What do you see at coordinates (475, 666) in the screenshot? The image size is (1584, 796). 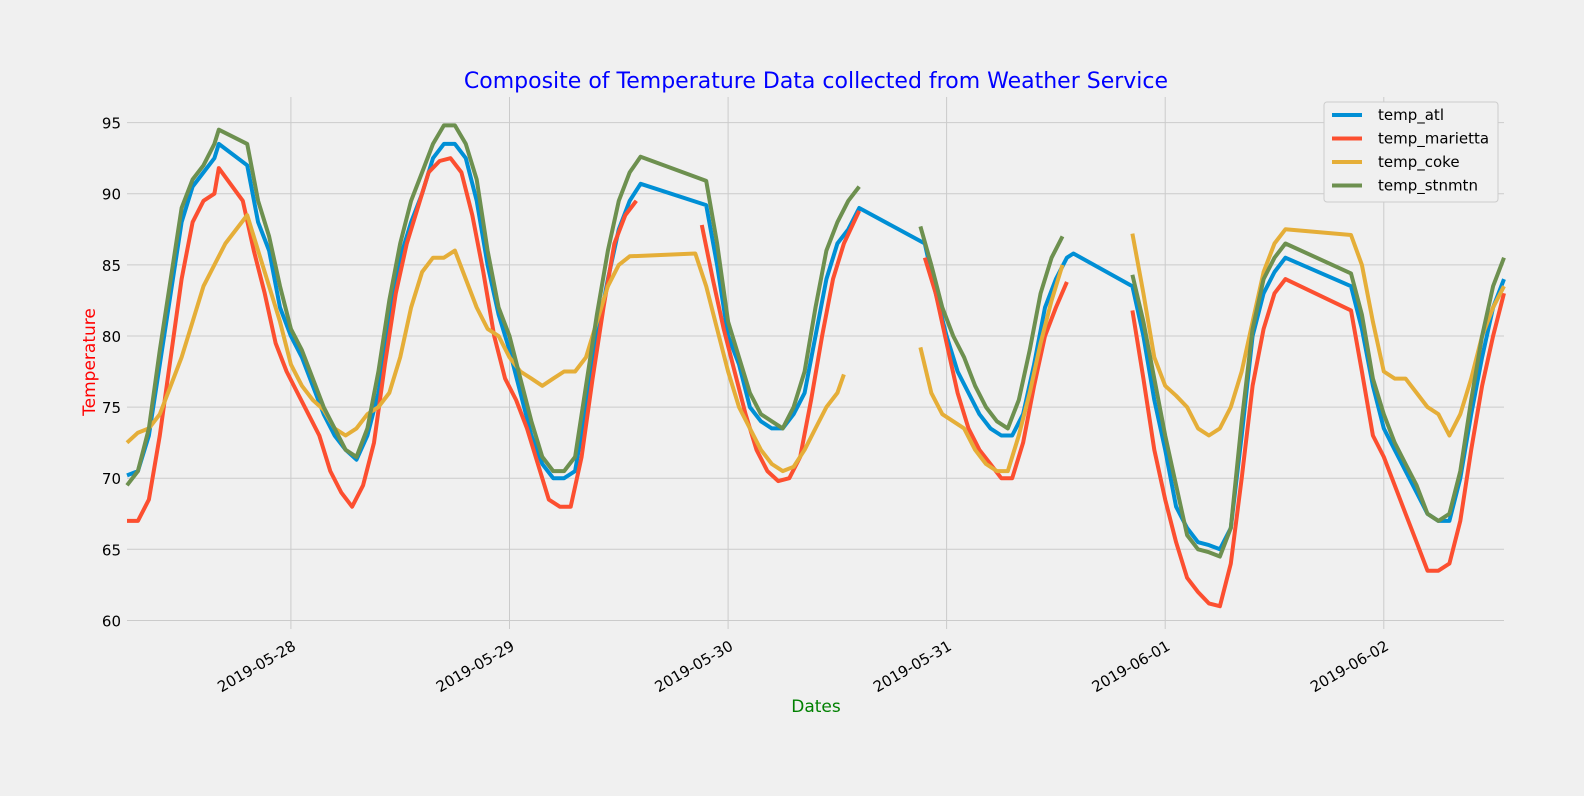 I see `x-tick-label: 2019-05-29` at bounding box center [475, 666].